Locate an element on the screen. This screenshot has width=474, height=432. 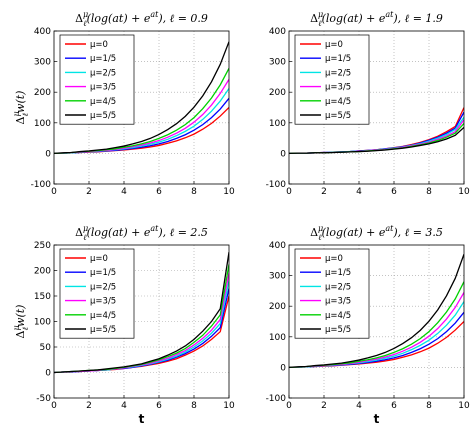
chart-title: Δμ ℓ(log(at) + eat), ℓ = 2.5 is located at coordinates (141, 233).